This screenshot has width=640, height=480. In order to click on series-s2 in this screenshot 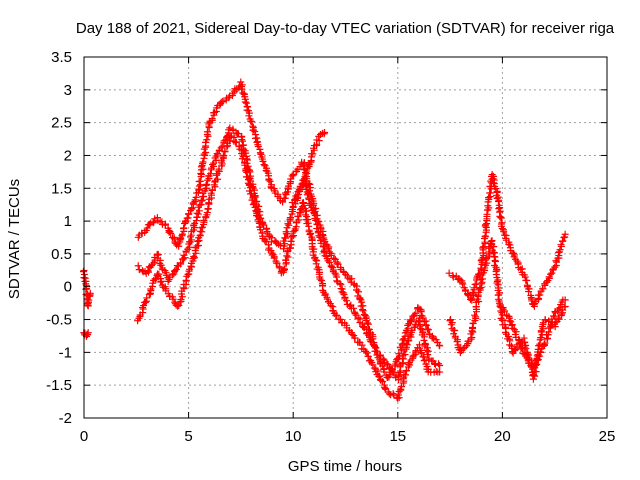, I will do `click(86, 334)`.